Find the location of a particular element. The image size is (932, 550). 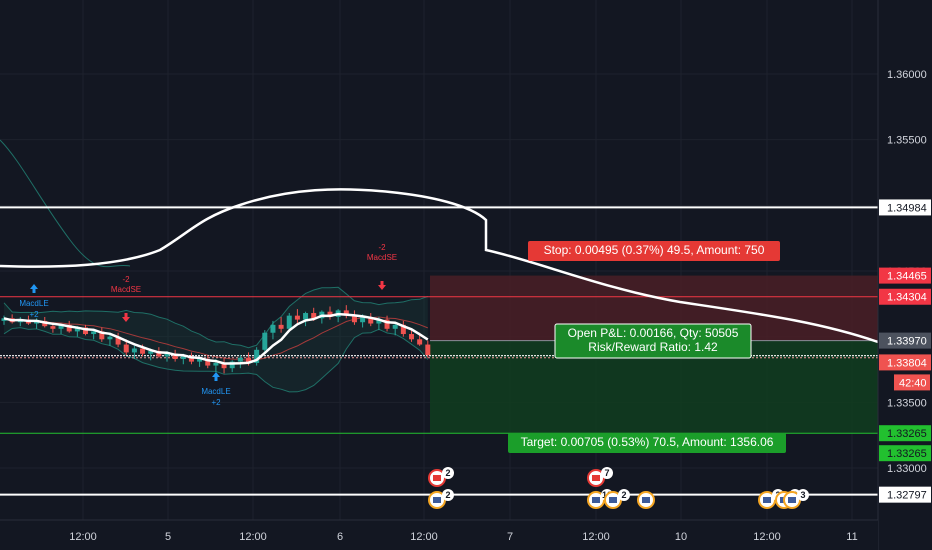

price-badge: 1.34984 is located at coordinates (905, 207).